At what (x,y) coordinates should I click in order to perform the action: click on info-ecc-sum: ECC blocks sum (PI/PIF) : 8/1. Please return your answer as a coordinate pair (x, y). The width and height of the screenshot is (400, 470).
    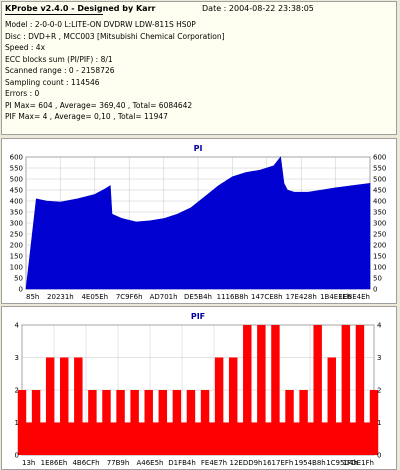
    Looking at the image, I should click on (59, 59).